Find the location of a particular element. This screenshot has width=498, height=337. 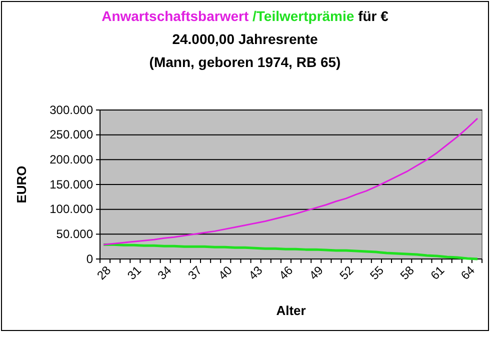

x-tick-label: 52 is located at coordinates (346, 272).